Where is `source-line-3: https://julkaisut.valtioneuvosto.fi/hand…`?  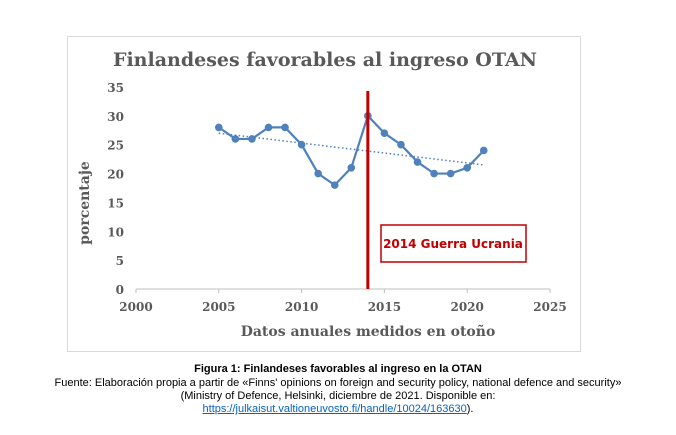 source-line-3: https://julkaisut.valtioneuvosto.fi/hand… is located at coordinates (338, 409).